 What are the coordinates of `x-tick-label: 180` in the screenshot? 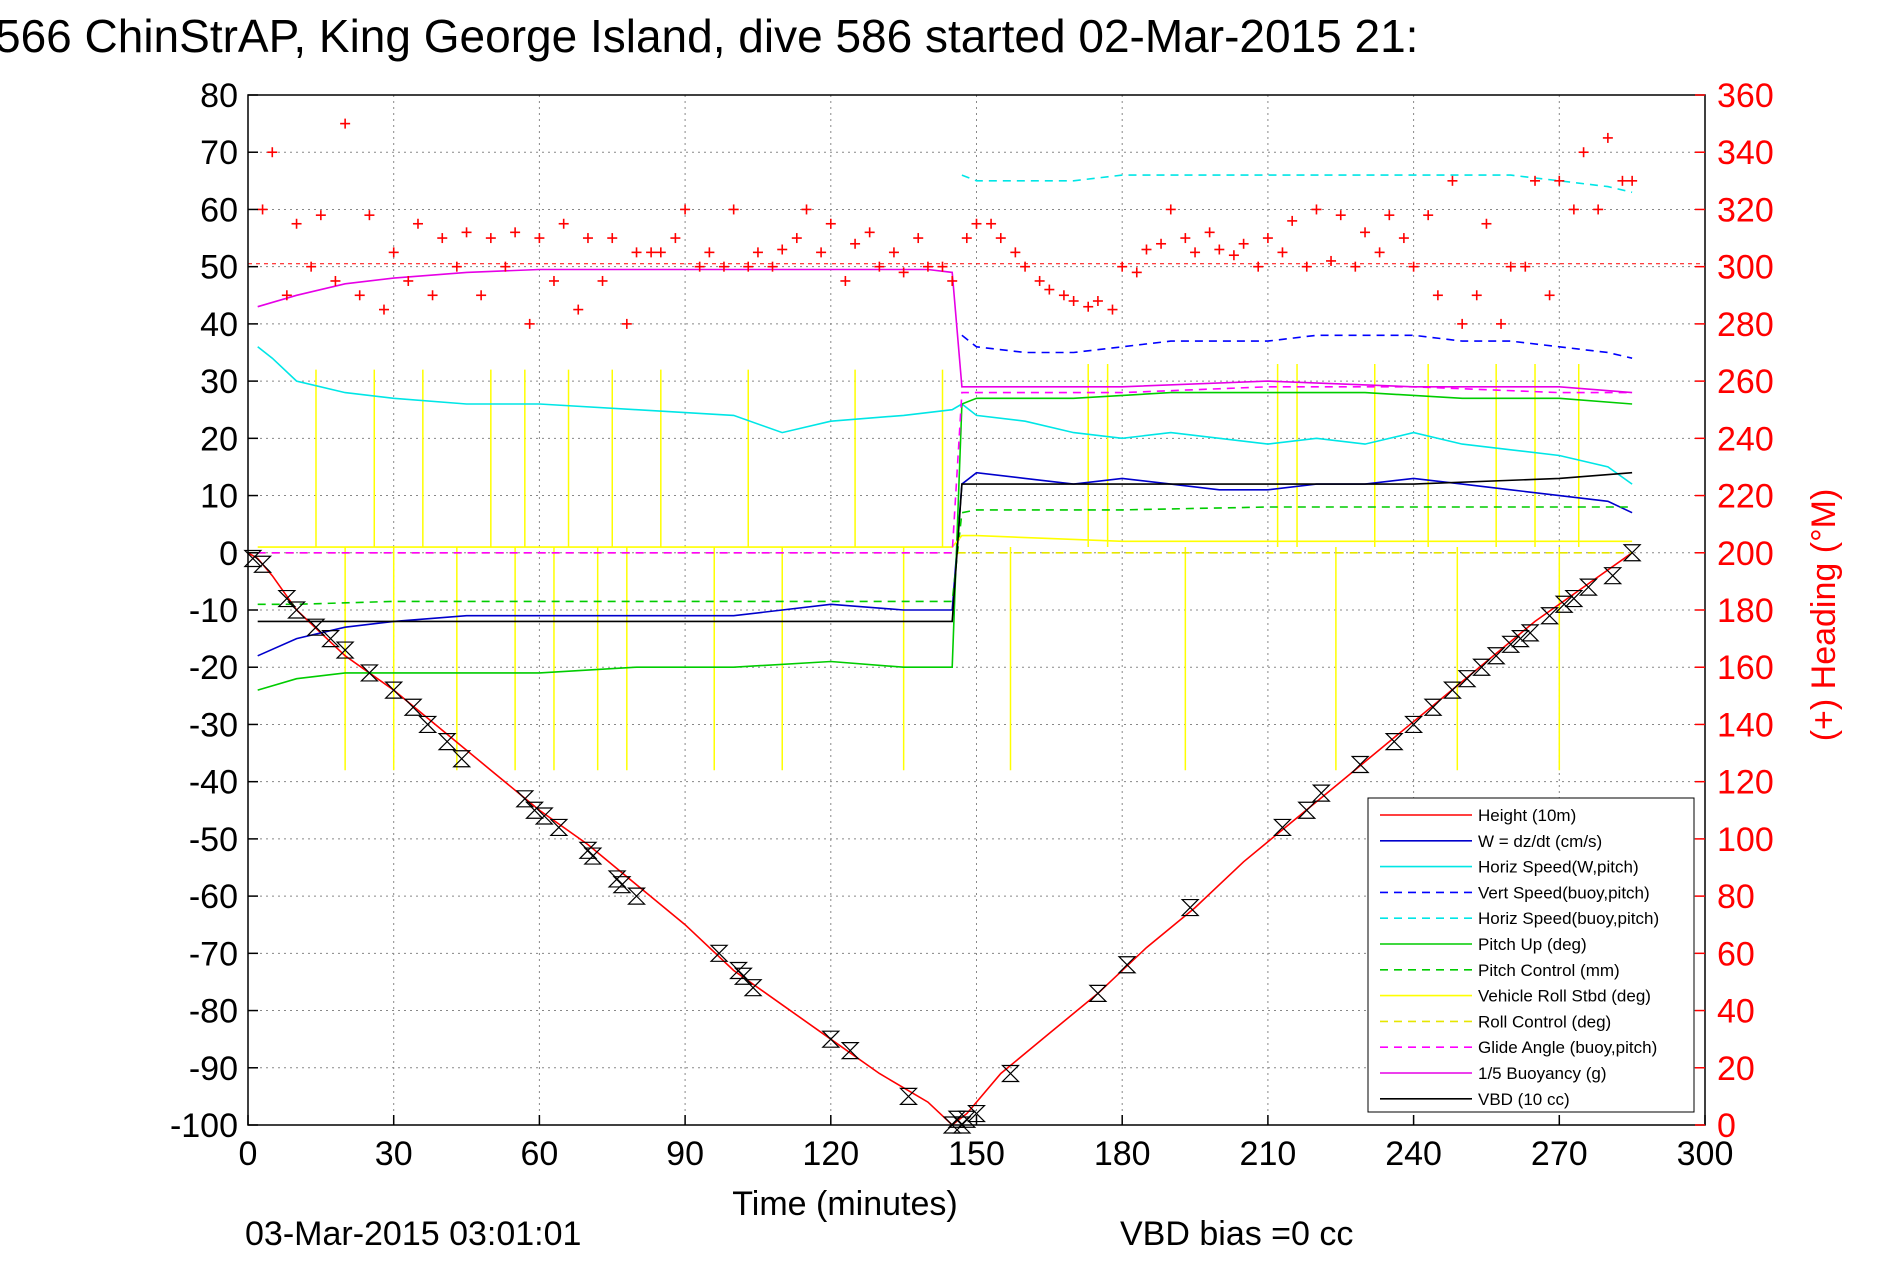 It's located at (1122, 1154).